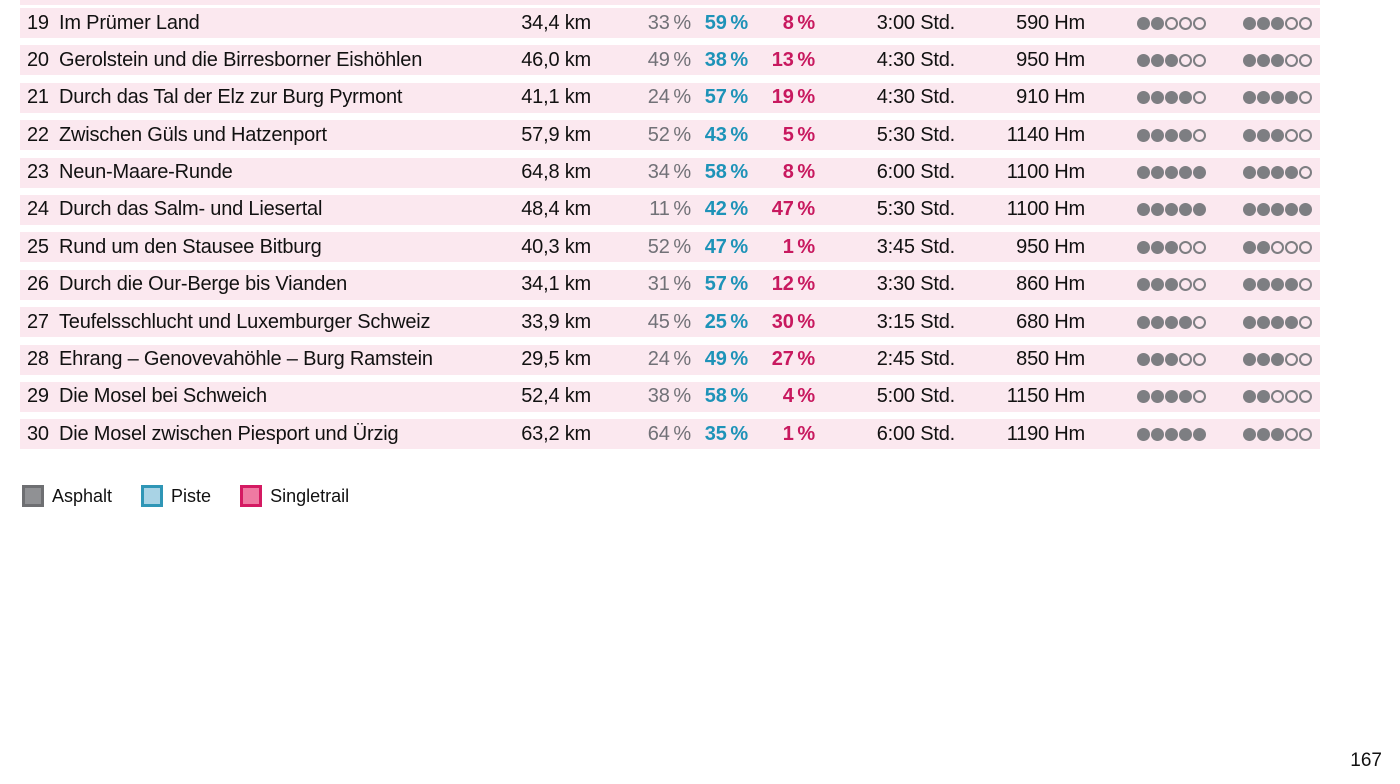 The height and width of the screenshot is (784, 1400). What do you see at coordinates (726, 284) in the screenshot?
I see `piste-percent: 57 %` at bounding box center [726, 284].